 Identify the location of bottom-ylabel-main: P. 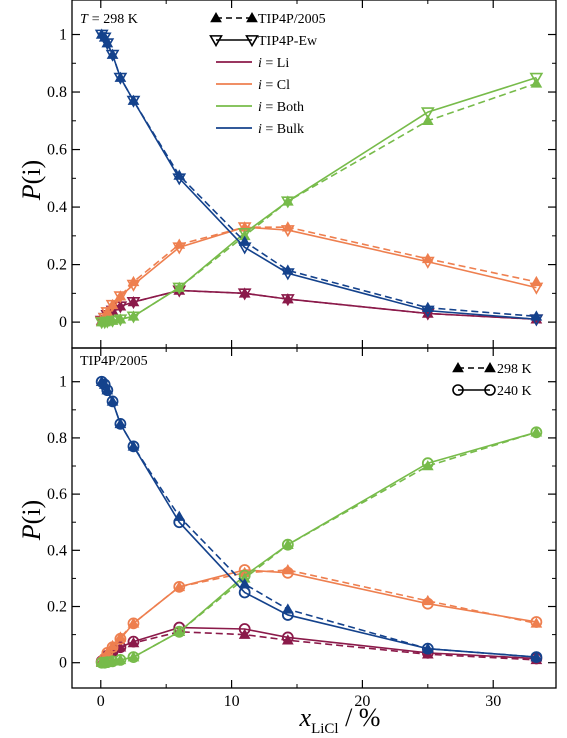
(31, 532).